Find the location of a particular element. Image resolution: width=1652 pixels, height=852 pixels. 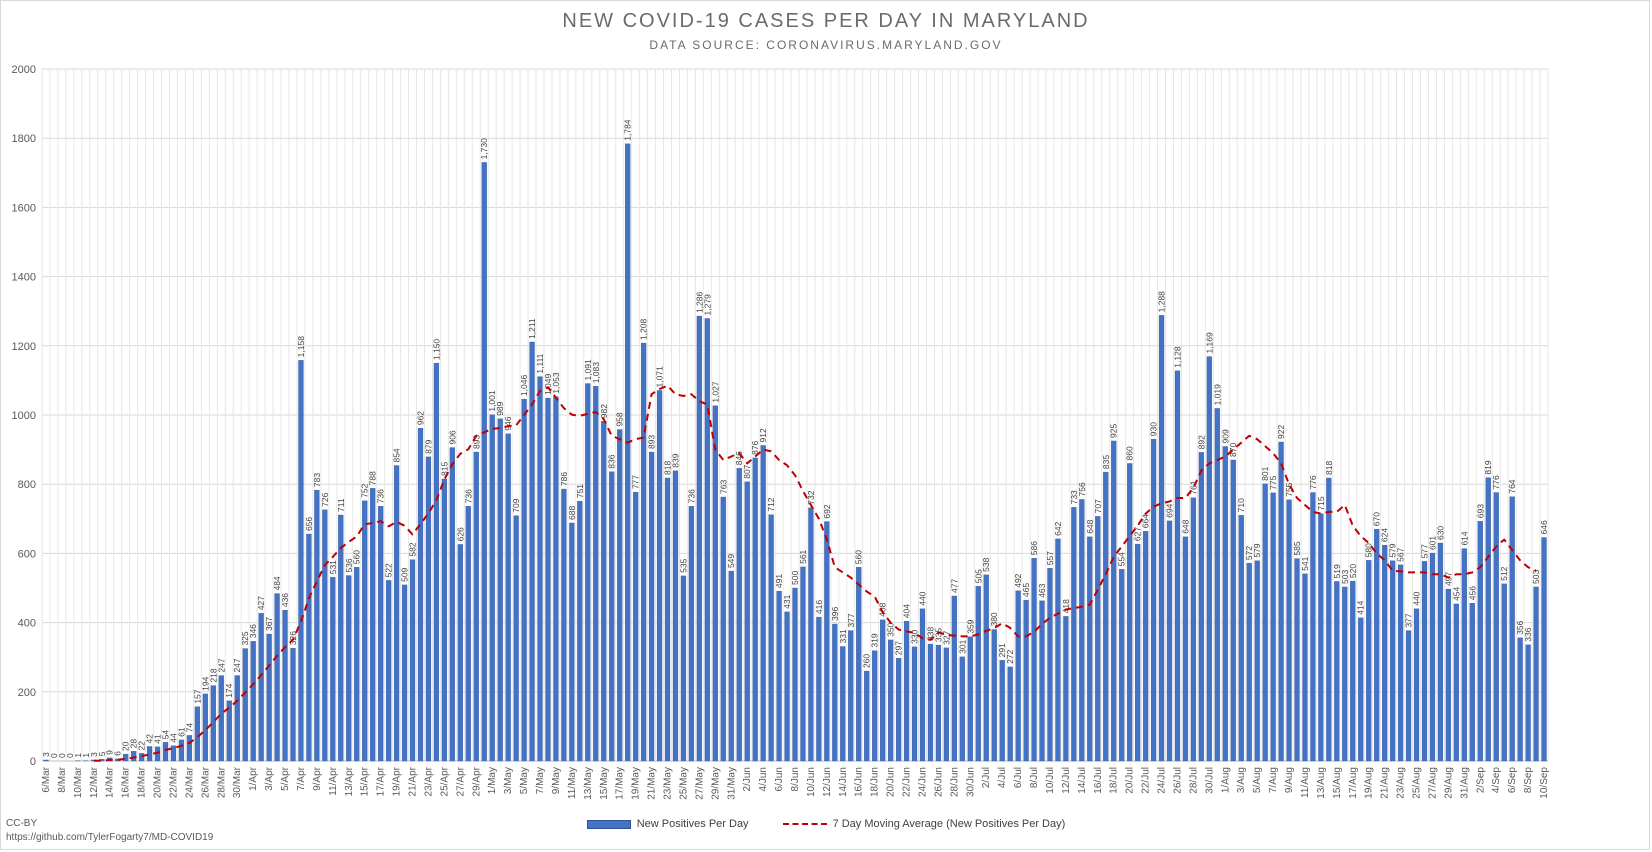

x-tick-label: 28/Mar is located at coordinates (221, 782).